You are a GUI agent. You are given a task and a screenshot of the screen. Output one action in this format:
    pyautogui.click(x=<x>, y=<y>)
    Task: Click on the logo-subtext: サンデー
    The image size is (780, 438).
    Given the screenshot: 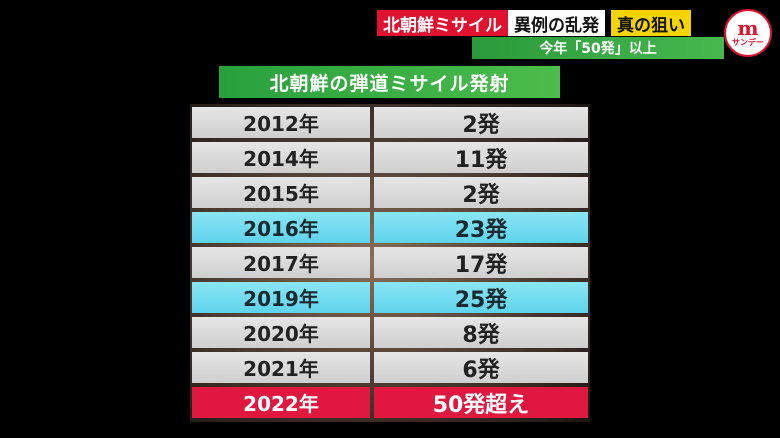 What is the action you would take?
    pyautogui.click(x=748, y=42)
    